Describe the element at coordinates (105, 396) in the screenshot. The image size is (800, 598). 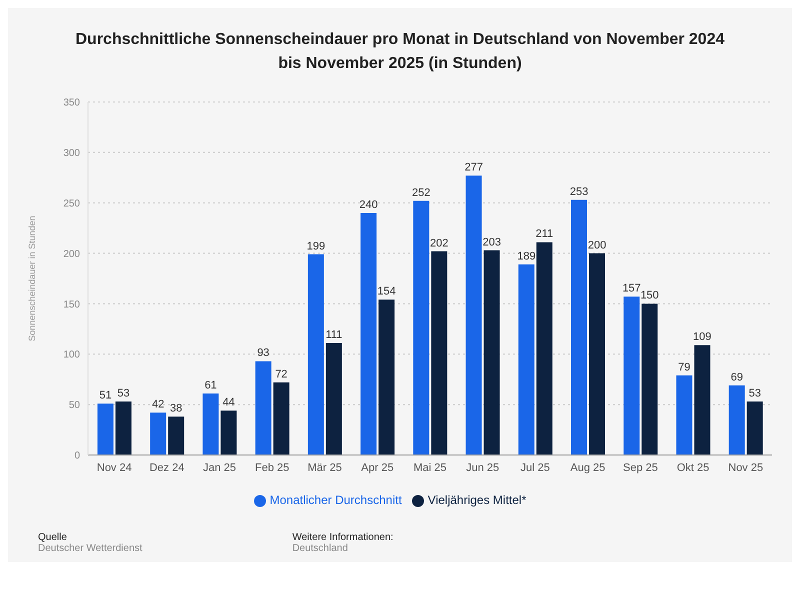
I see `data-label: 51` at that location.